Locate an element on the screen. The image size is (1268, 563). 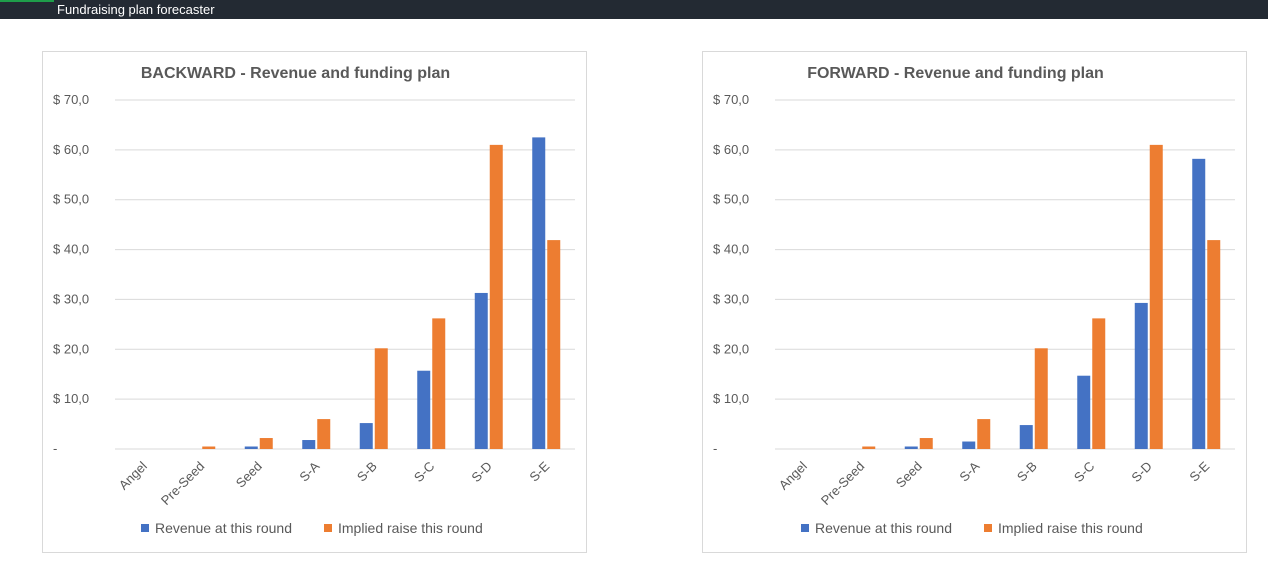
title-bar: Fundraising plan forecaster is located at coordinates (634, 9).